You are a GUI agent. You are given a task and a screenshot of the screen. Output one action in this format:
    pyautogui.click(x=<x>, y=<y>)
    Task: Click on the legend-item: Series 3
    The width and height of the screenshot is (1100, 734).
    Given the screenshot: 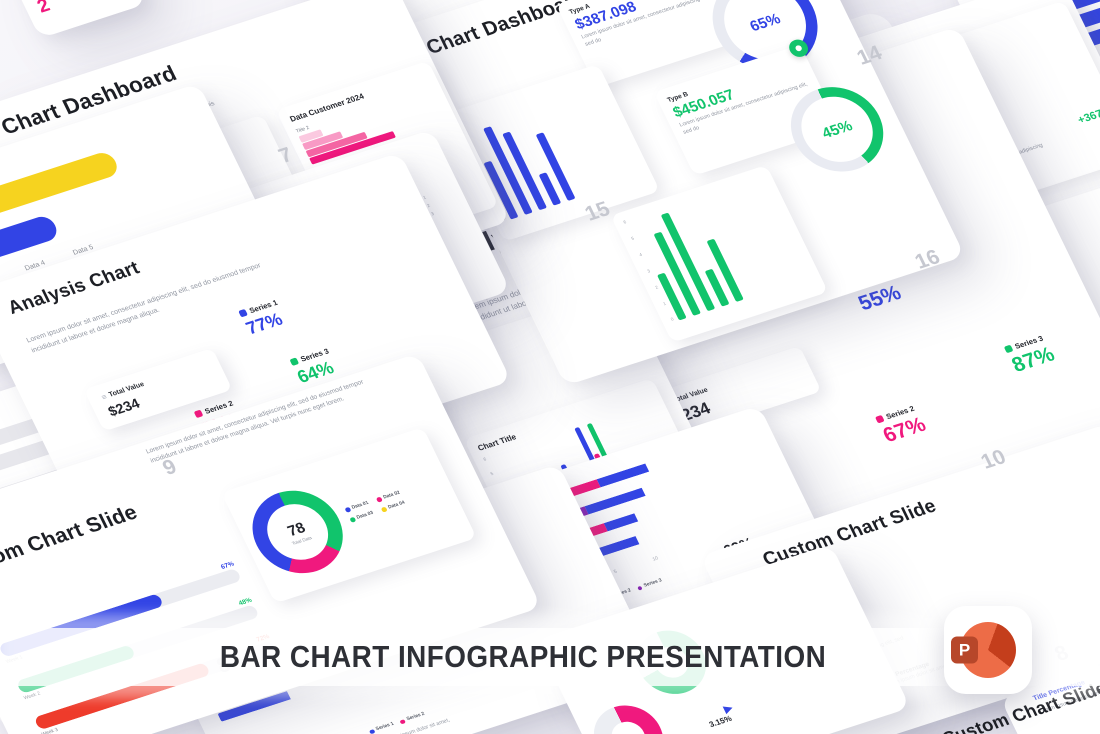 What is the action you would take?
    pyautogui.click(x=649, y=584)
    